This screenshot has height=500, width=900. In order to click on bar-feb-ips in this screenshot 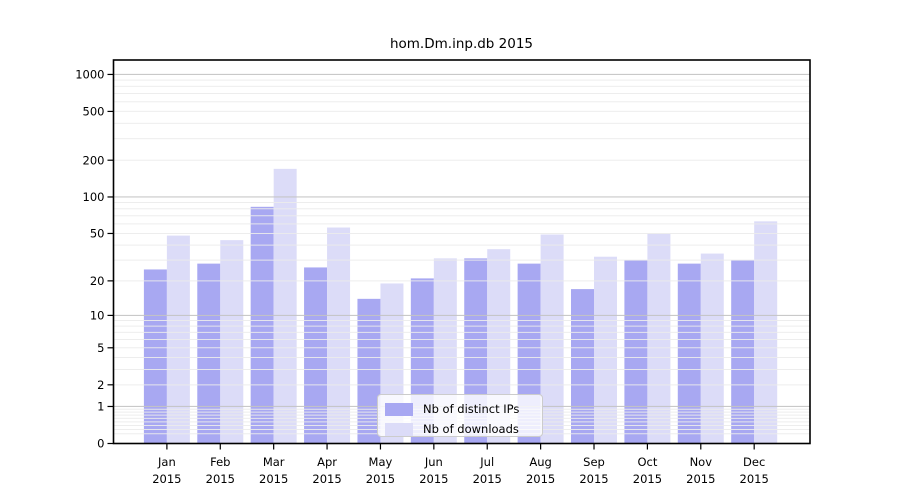, I will do `click(209, 353)`.